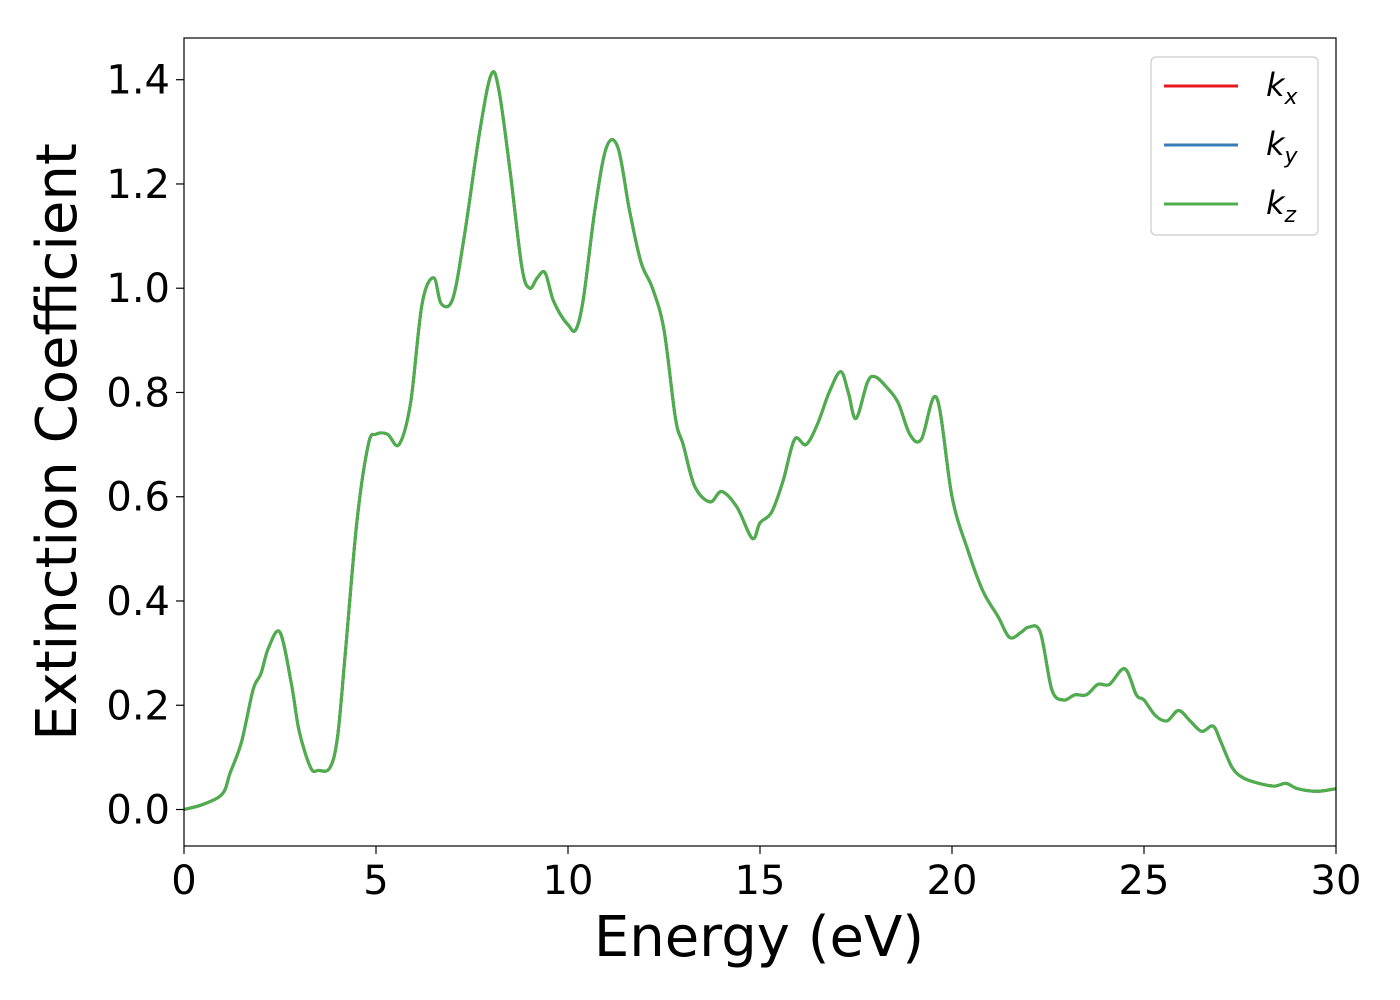  I want to click on y-tick-label: 0.8, so click(138, 393).